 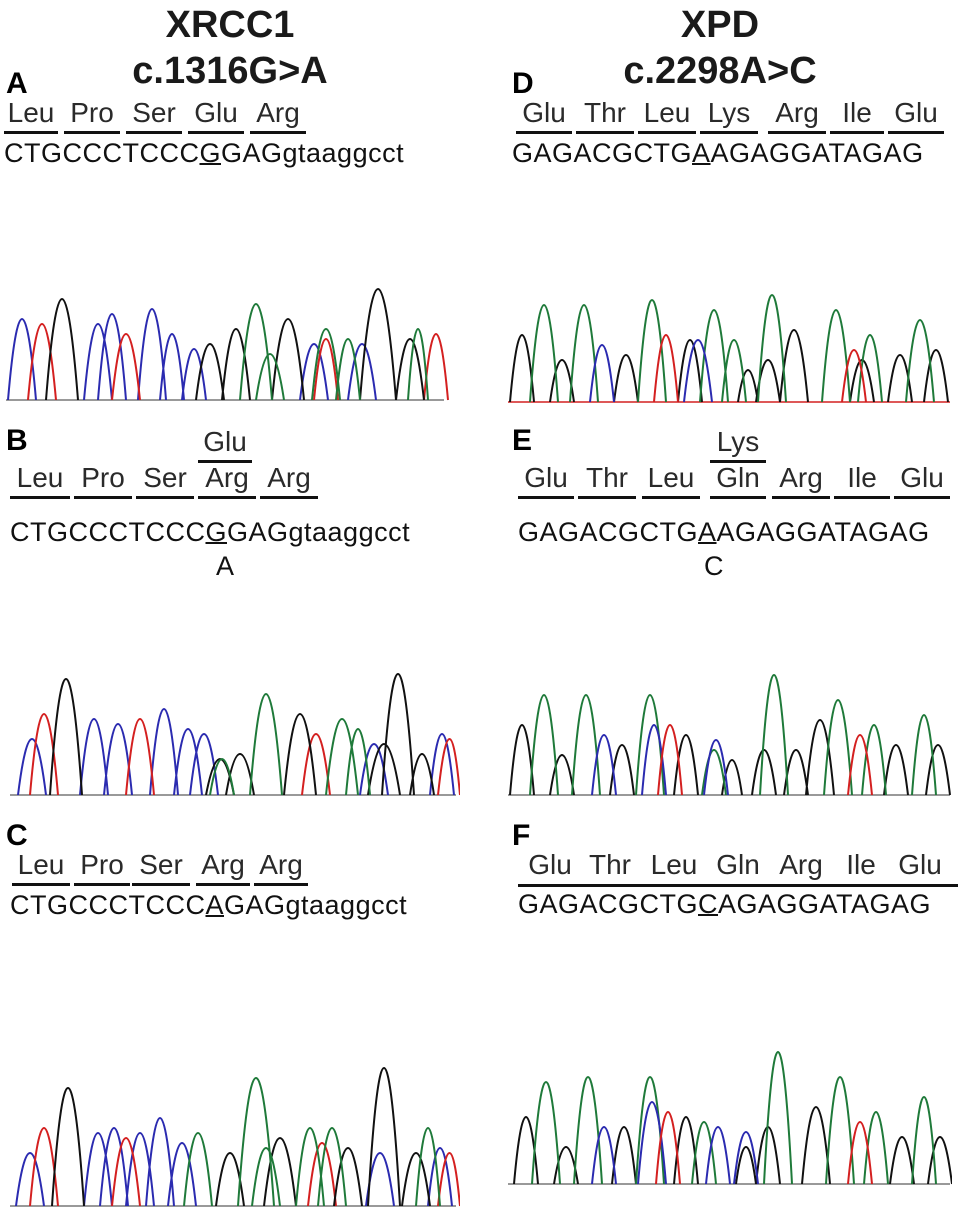 I want to click on codon-label: Lys, so click(x=729, y=115).